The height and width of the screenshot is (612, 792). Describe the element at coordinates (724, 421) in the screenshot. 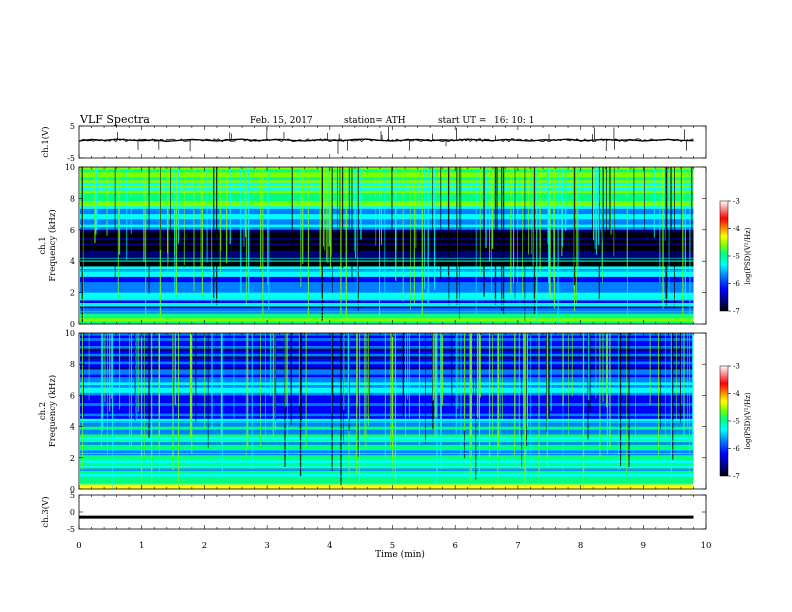

I see `ch2-colorbar-gradient` at that location.